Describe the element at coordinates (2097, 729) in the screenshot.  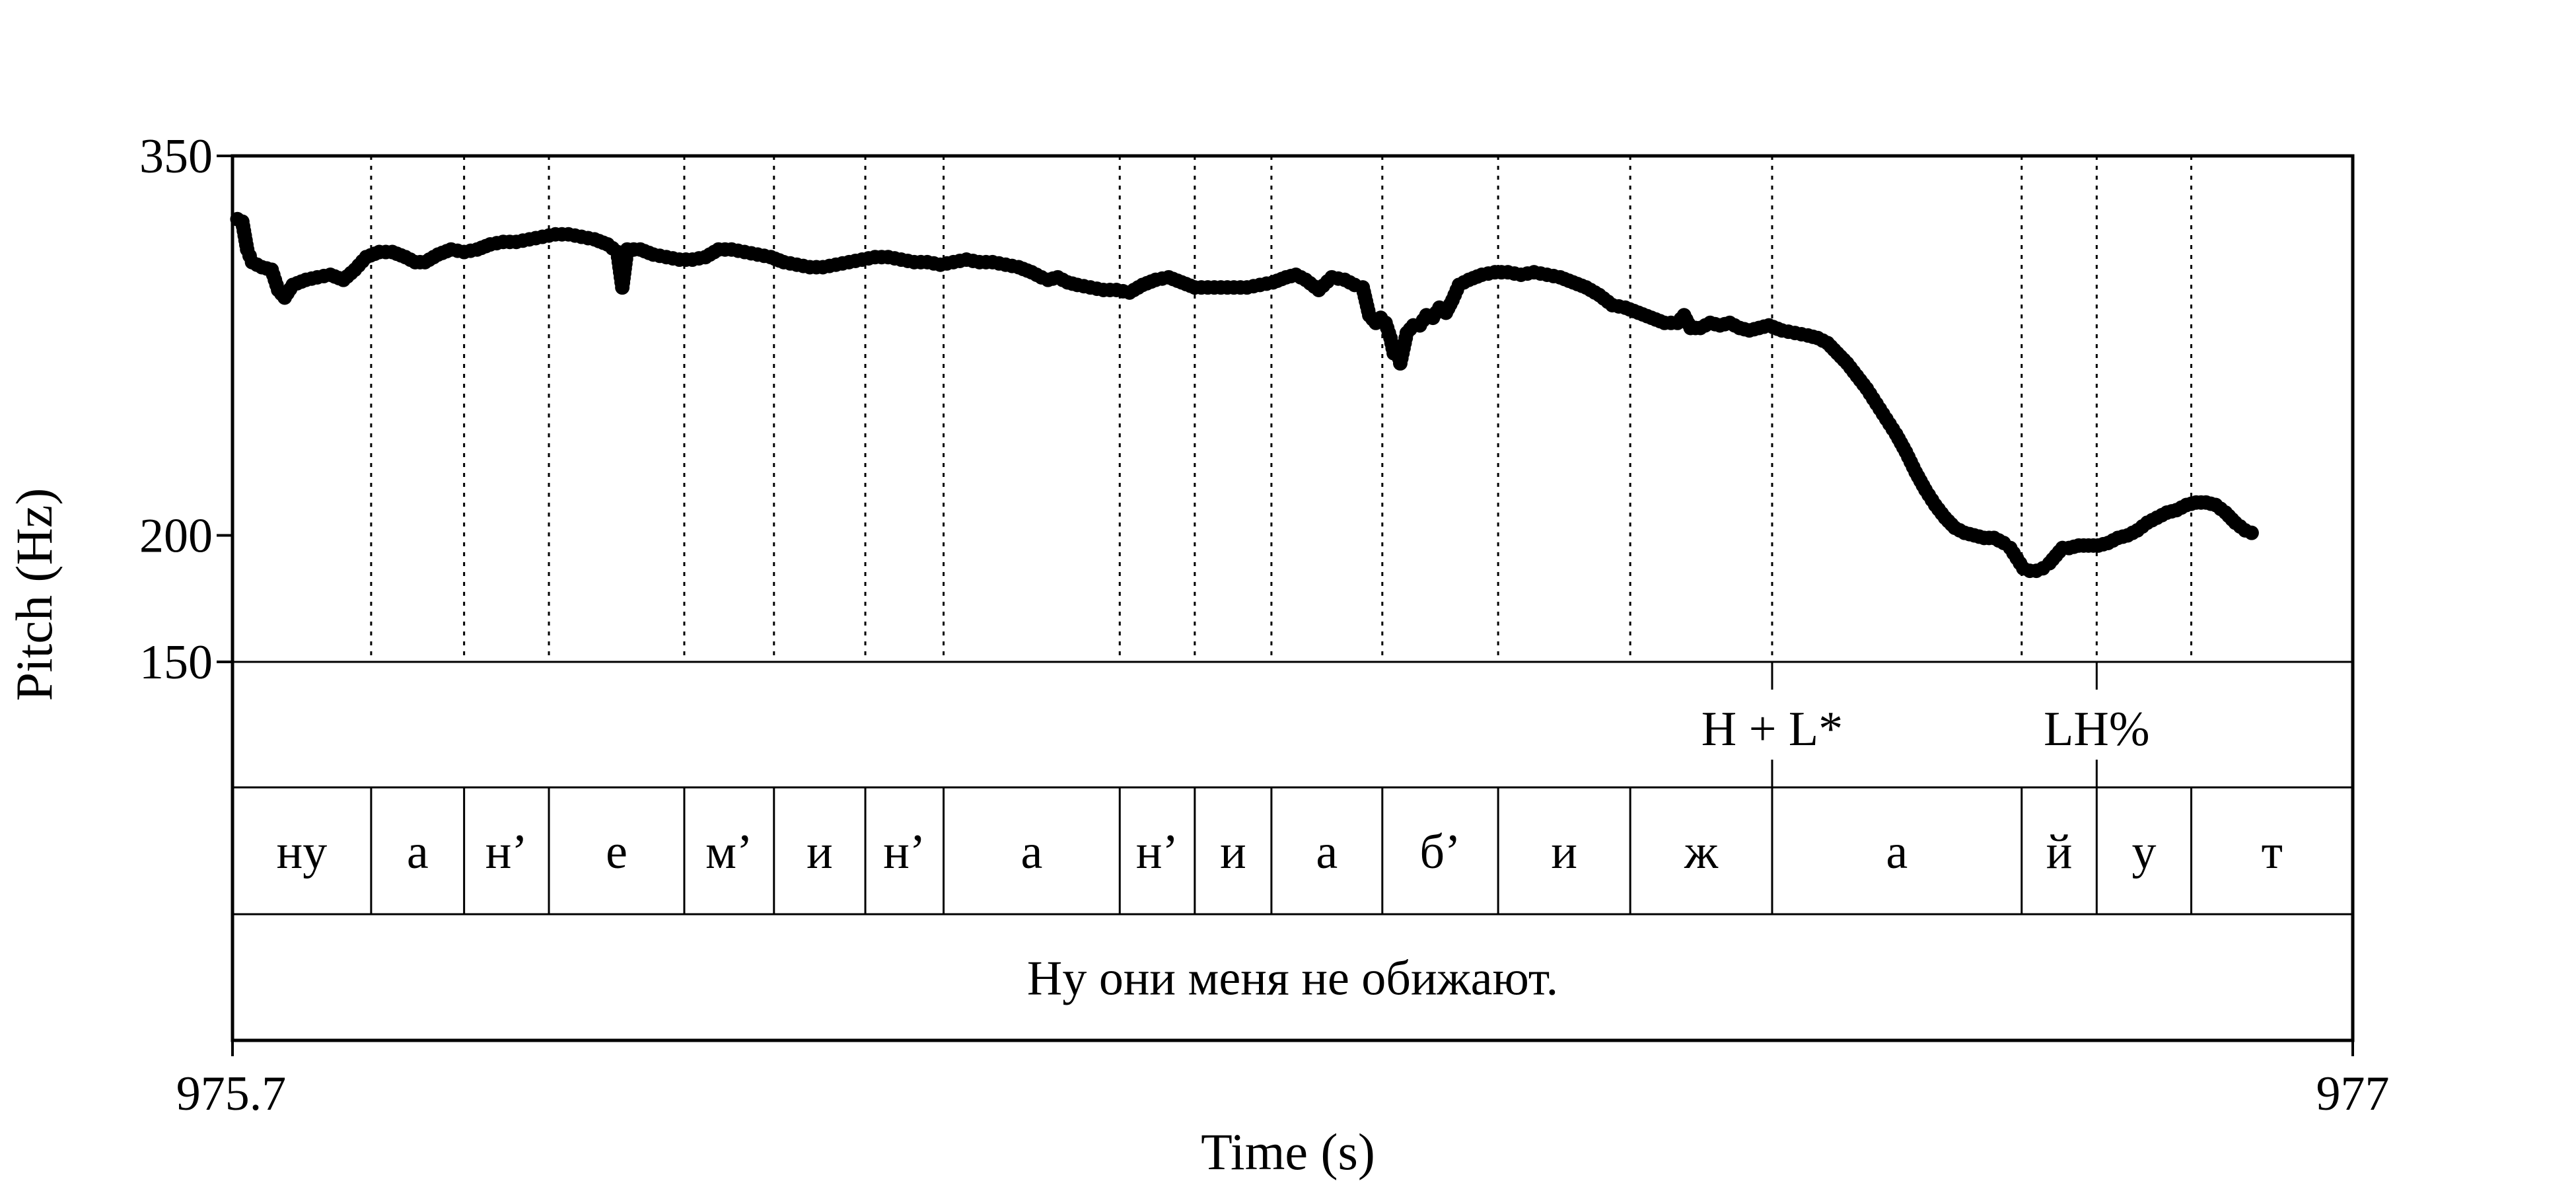
I see `tone-label: LH%` at that location.